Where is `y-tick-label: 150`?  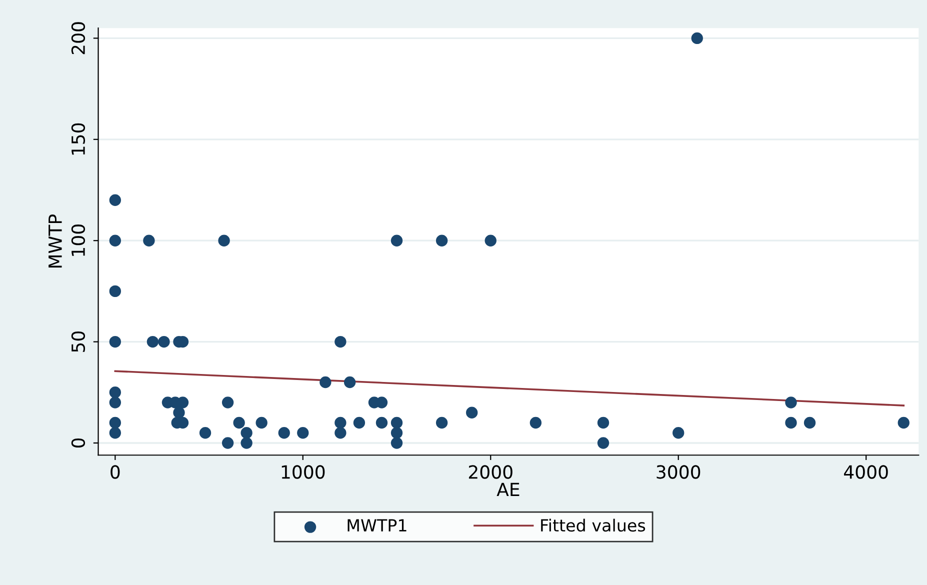 y-tick-label: 150 is located at coordinates (78, 139).